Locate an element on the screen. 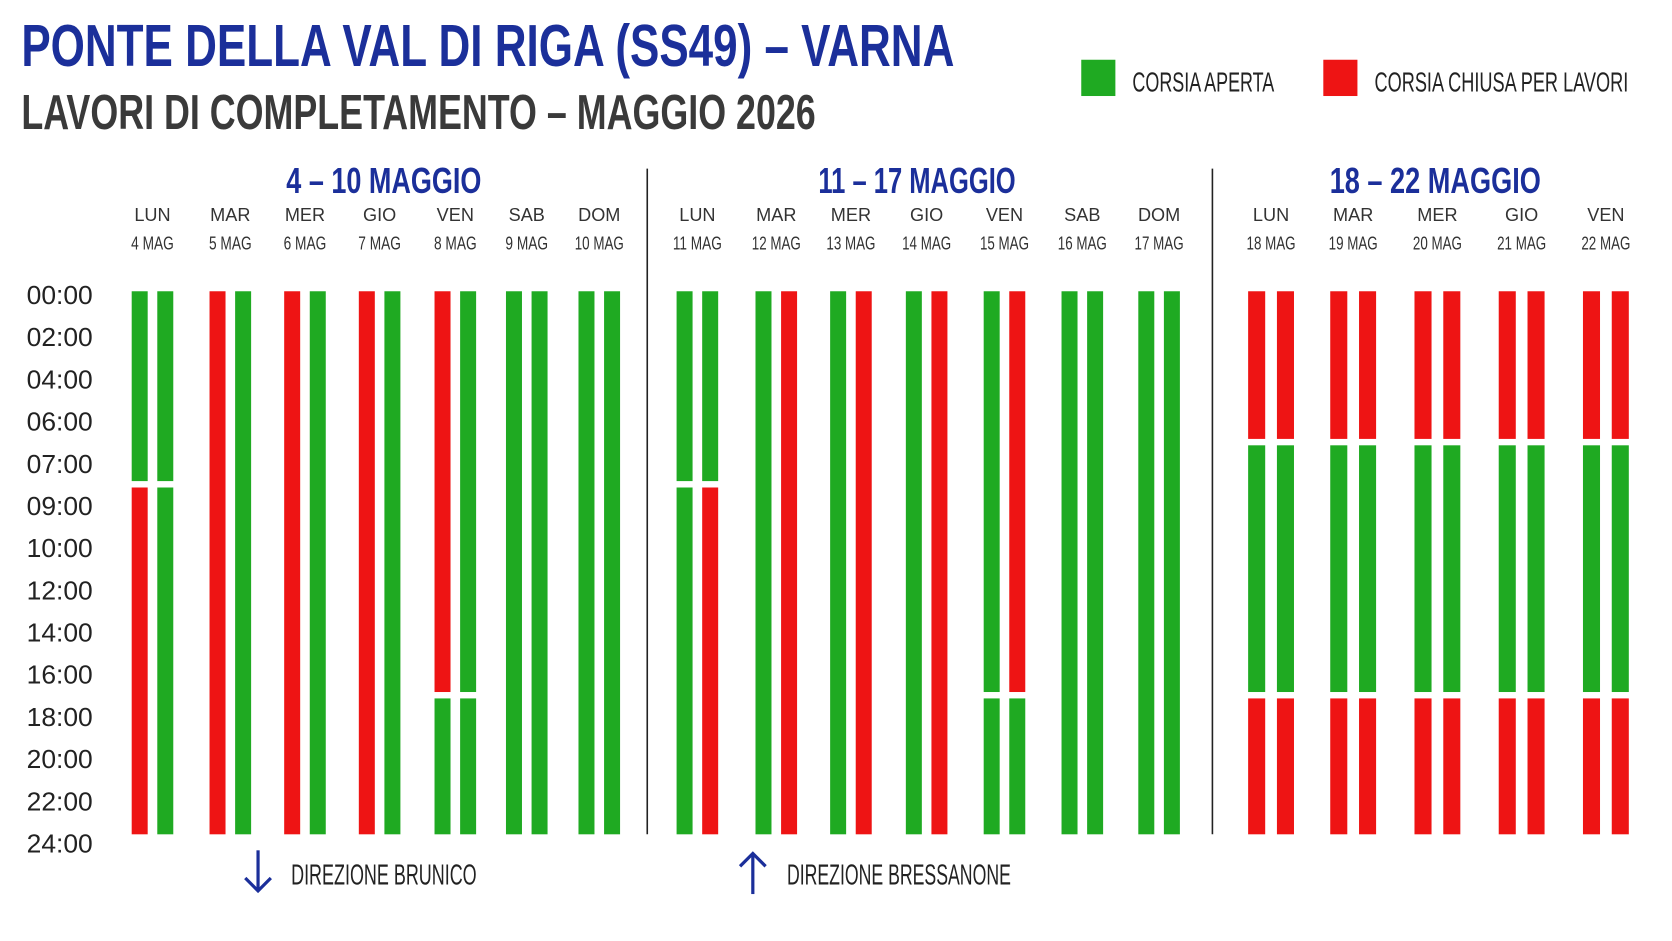  day-column: VEN 22 MAG is located at coordinates (1605, 520).